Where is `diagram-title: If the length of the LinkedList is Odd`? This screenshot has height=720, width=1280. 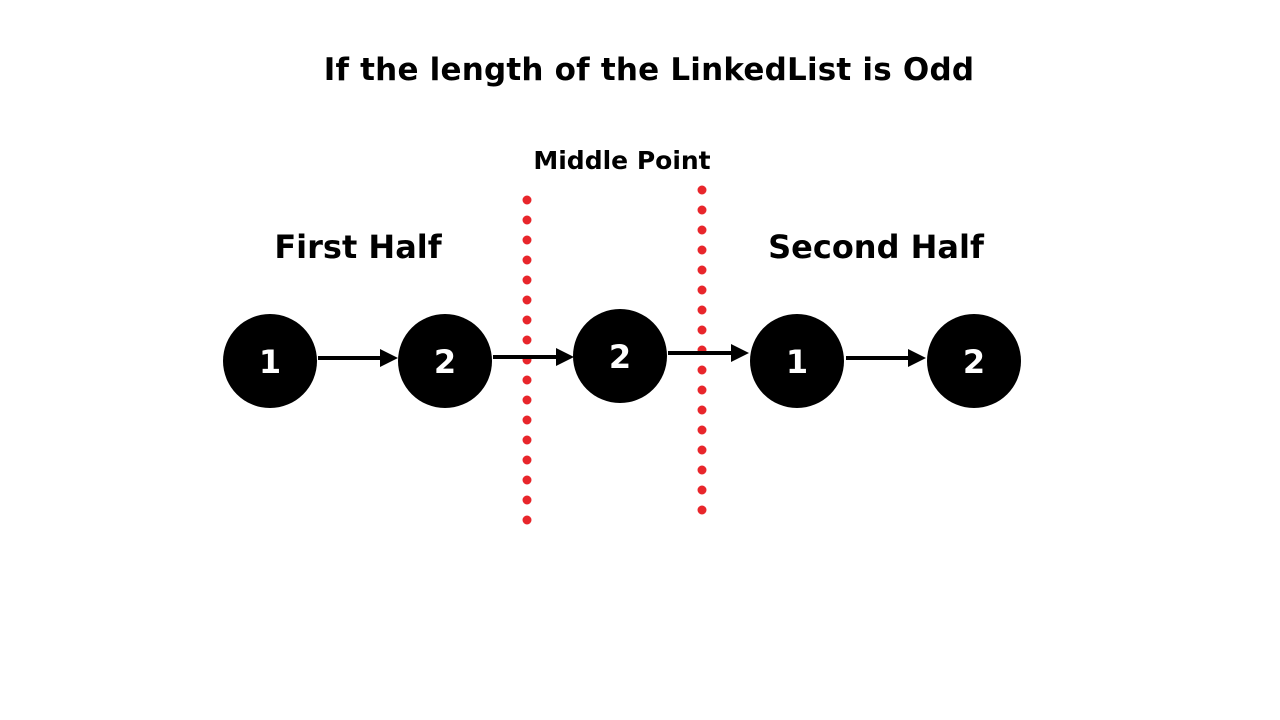
diagram-title: If the length of the LinkedList is Odd is located at coordinates (649, 70).